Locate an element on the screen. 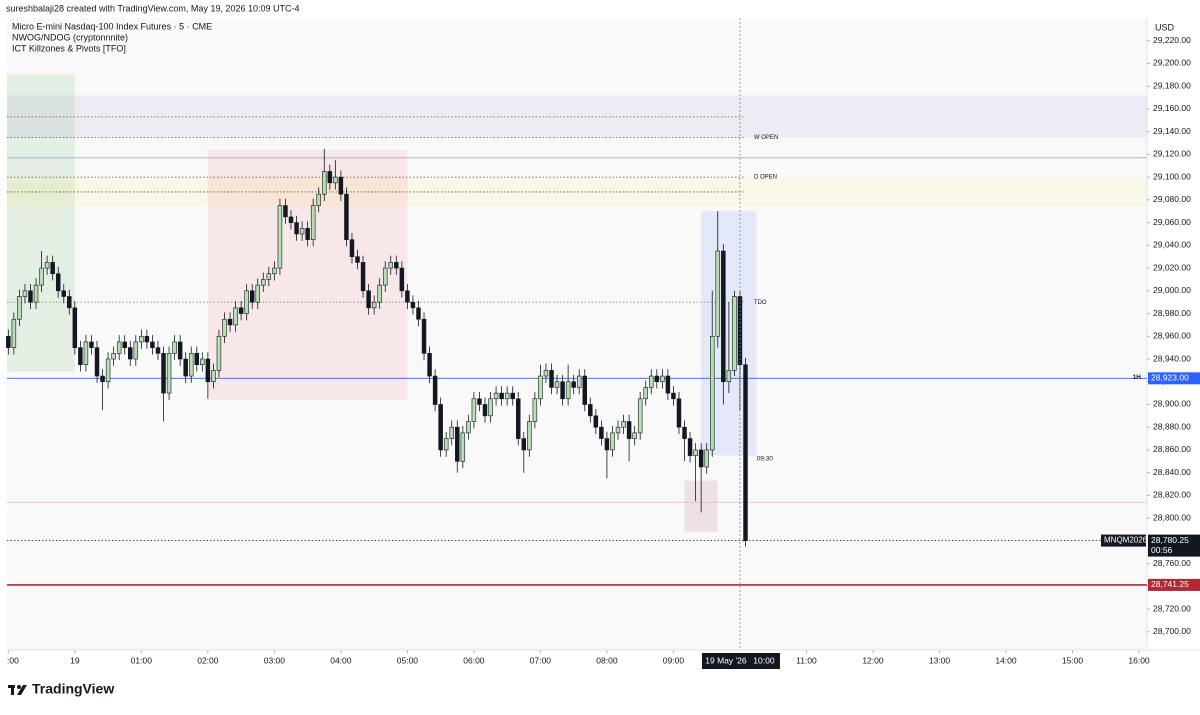  crosshair-time: 10:00 is located at coordinates (764, 660).